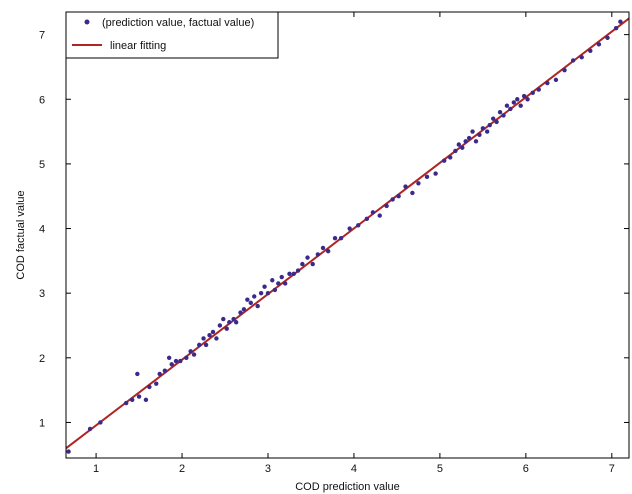  Describe the element at coordinates (526, 469) in the screenshot. I see `x-tick-label: 6` at that location.